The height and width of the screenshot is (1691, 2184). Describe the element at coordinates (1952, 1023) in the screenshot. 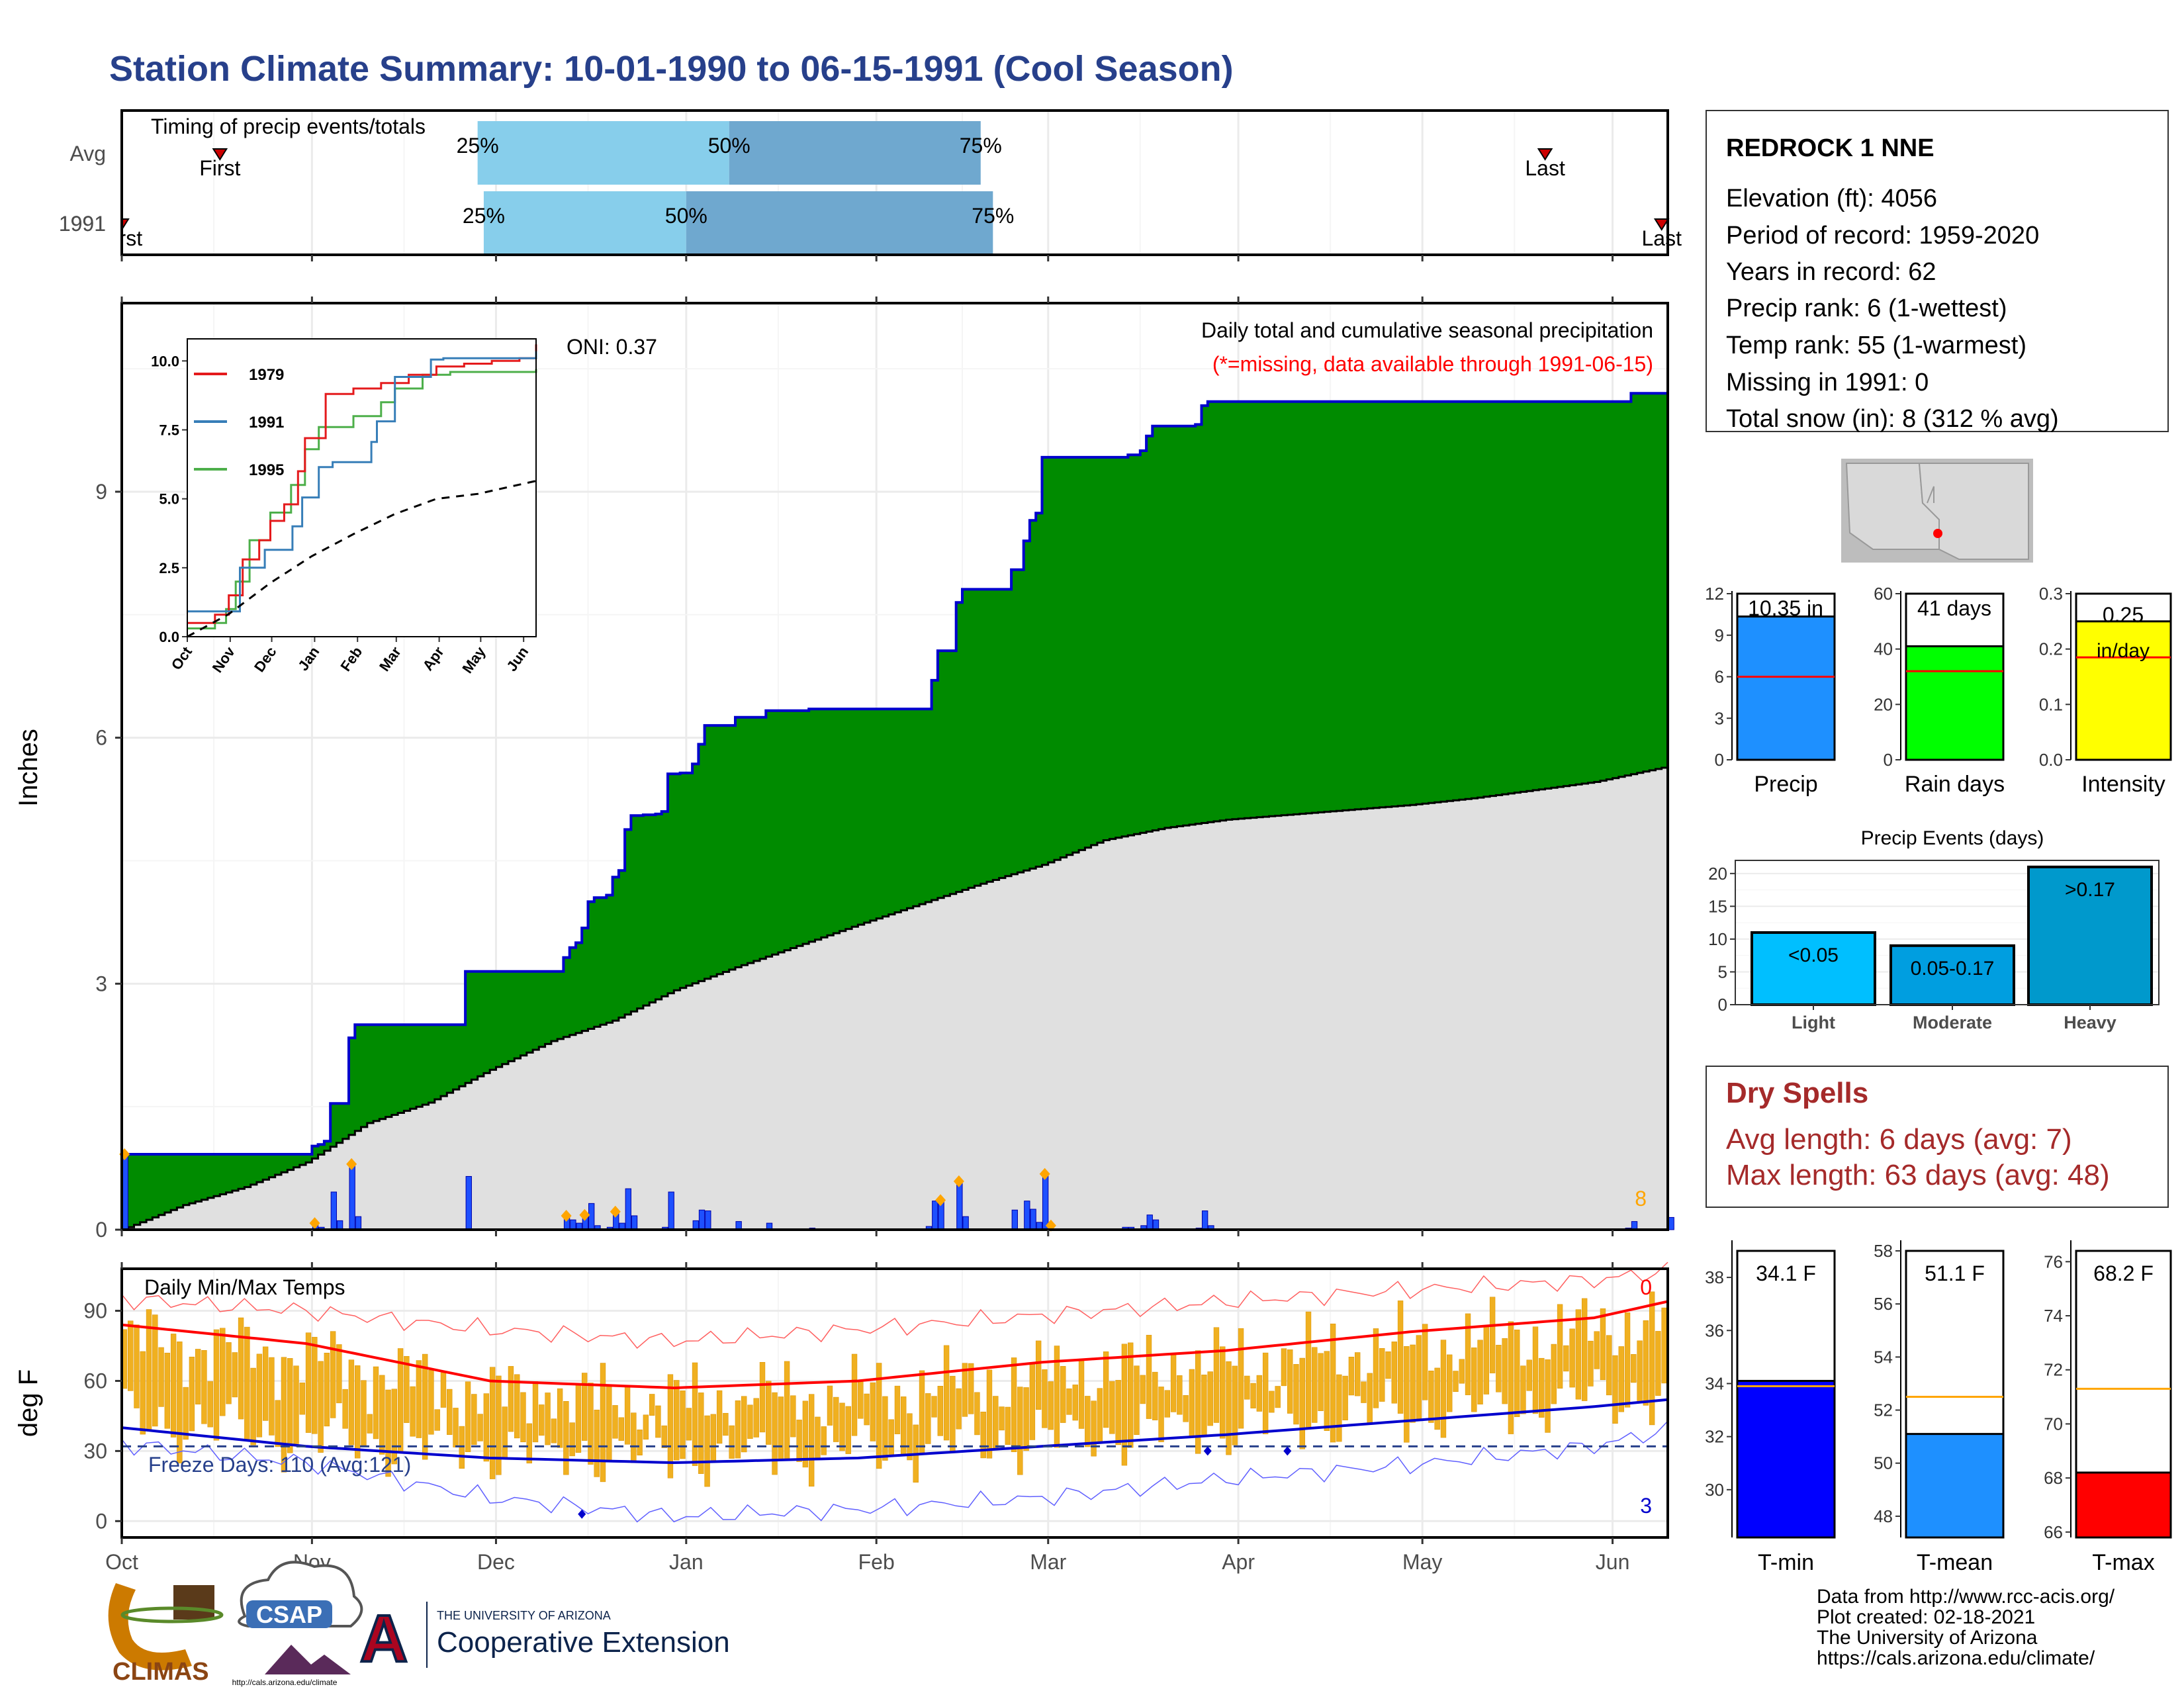

I see `events-x-label: Moderate` at that location.